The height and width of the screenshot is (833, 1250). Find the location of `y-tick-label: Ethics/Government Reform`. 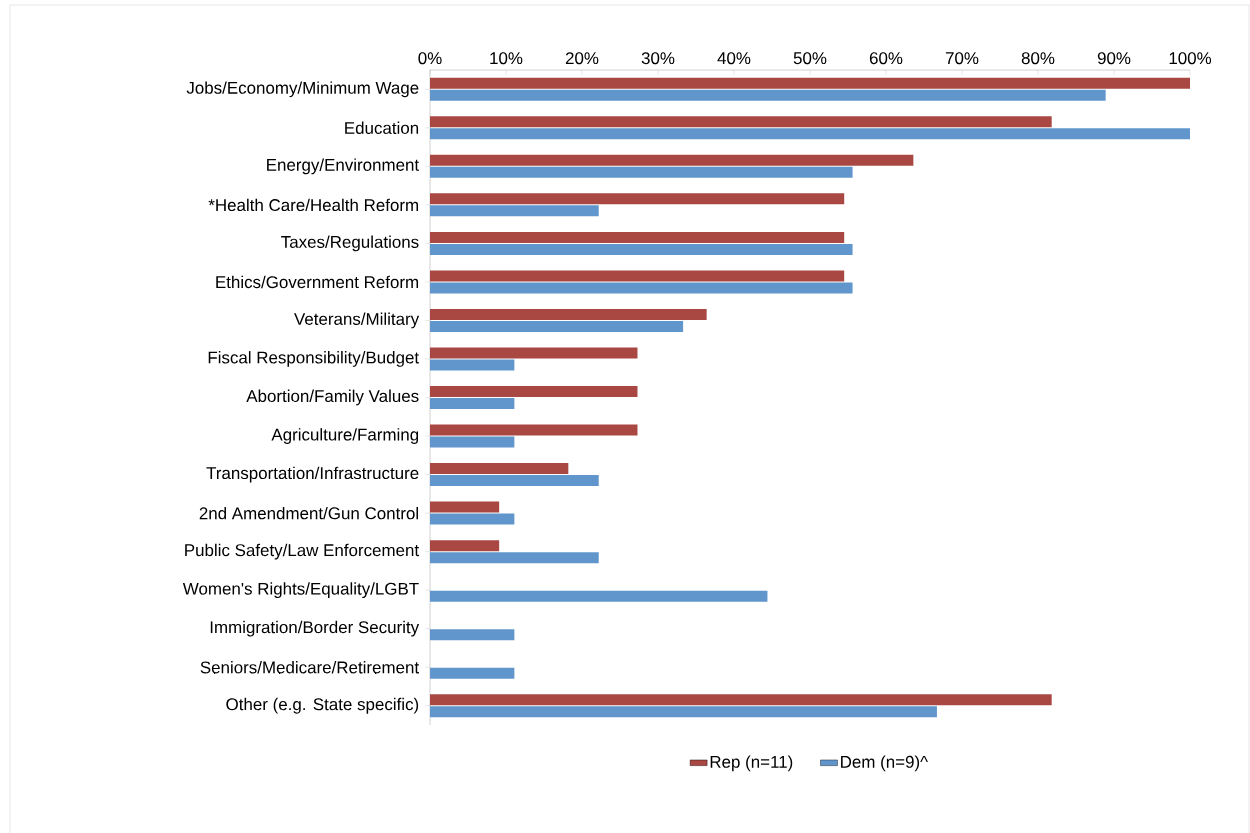

y-tick-label: Ethics/Government Reform is located at coordinates (317, 282).